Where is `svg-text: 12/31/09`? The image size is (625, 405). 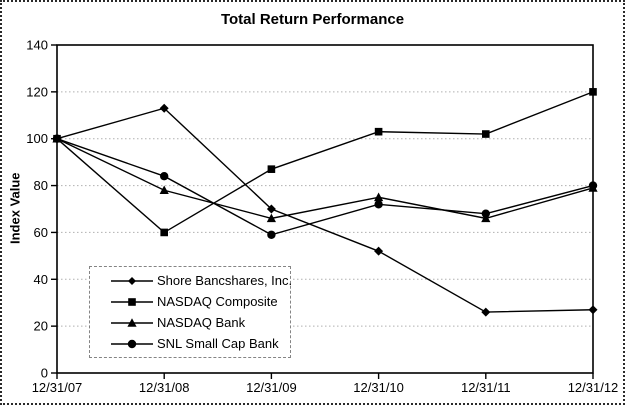 svg-text: 12/31/09 is located at coordinates (271, 387).